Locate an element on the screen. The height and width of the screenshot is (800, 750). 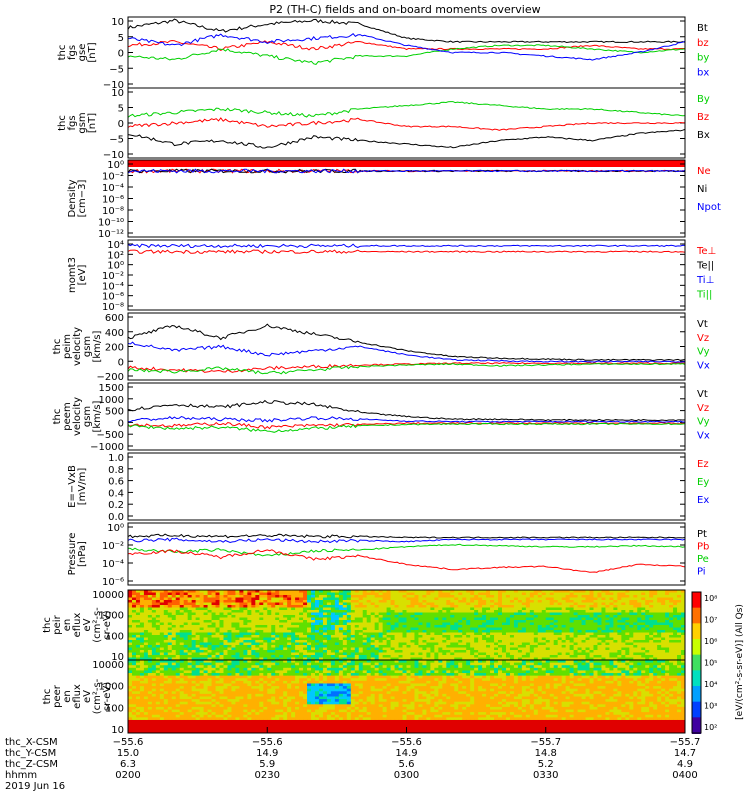
ylabel-line: gse is located at coordinates (82, 53).